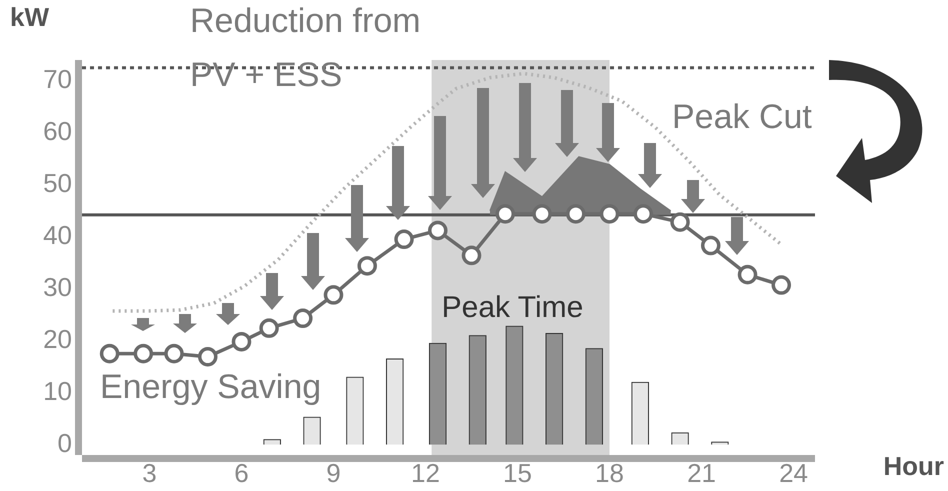 This screenshot has width=948, height=491. What do you see at coordinates (241, 473) in the screenshot?
I see `x-tick-label: 6` at bounding box center [241, 473].